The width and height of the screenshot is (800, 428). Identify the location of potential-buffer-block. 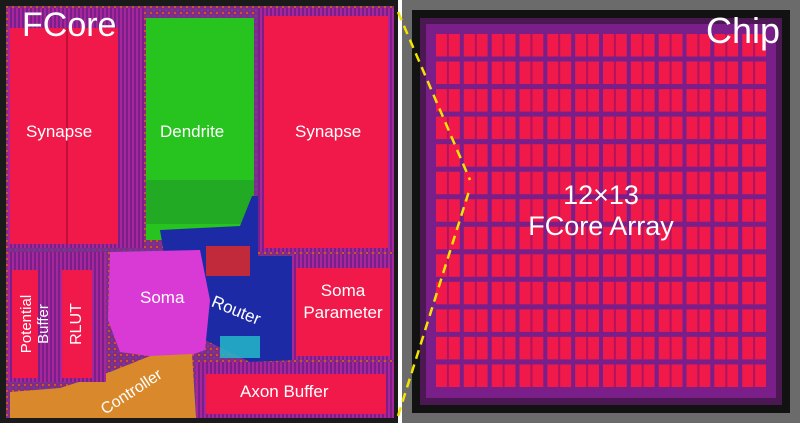
(25, 324).